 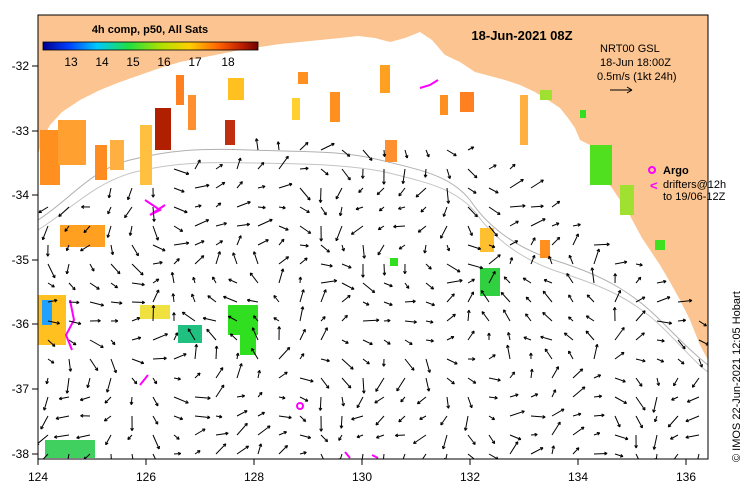 What do you see at coordinates (676, 171) in the screenshot?
I see `argo-label: Argo` at bounding box center [676, 171].